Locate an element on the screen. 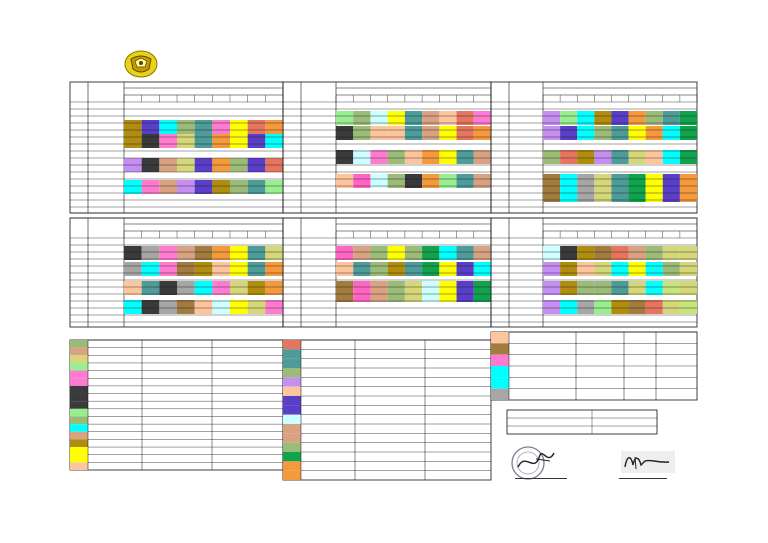 The width and height of the screenshot is (768, 543). signature-right-image is located at coordinates (648, 462).